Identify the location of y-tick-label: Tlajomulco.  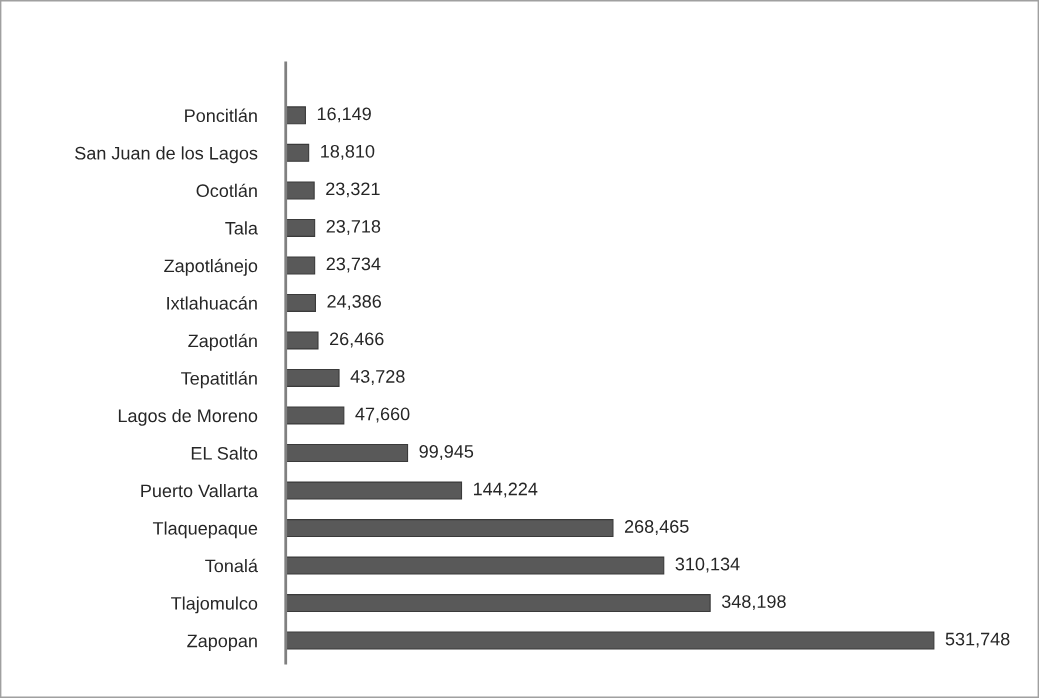
(214, 605).